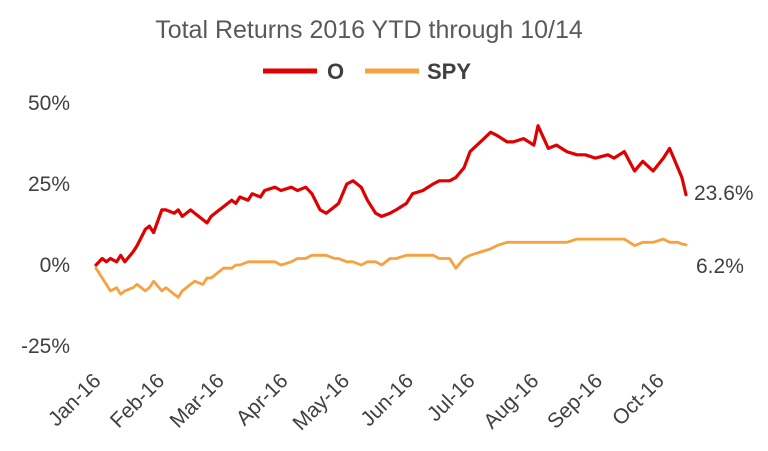 Image resolution: width=768 pixels, height=451 pixels. Describe the element at coordinates (724, 193) in the screenshot. I see `end-label-o: 23.6%` at that location.